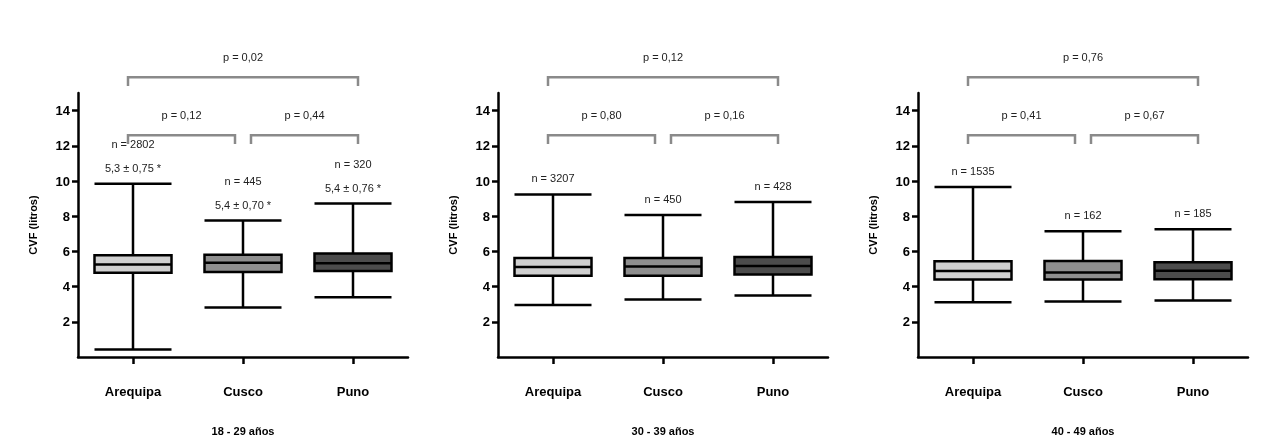 This screenshot has width=1276, height=447. I want to click on text: p = 0,12, so click(663, 57).